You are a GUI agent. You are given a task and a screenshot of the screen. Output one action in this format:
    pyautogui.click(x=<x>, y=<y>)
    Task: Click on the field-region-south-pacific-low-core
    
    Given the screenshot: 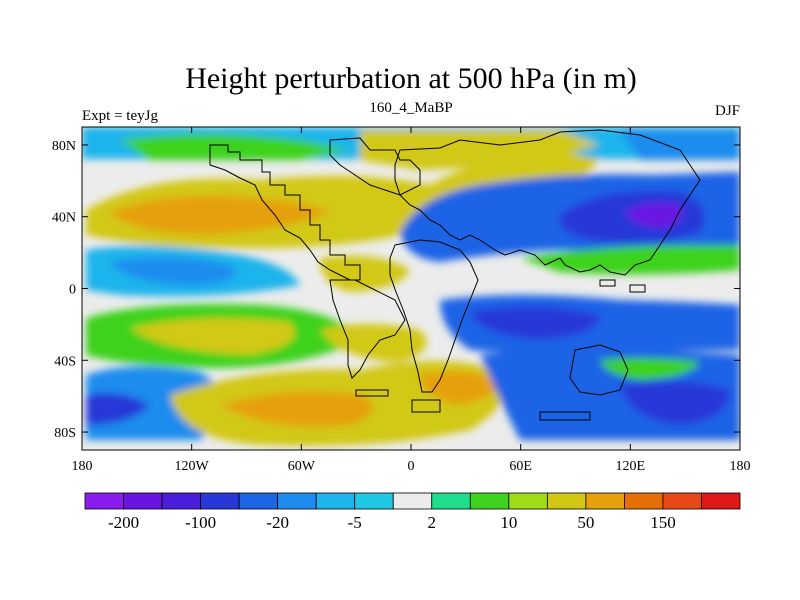 What is the action you would take?
    pyautogui.click(x=118, y=408)
    